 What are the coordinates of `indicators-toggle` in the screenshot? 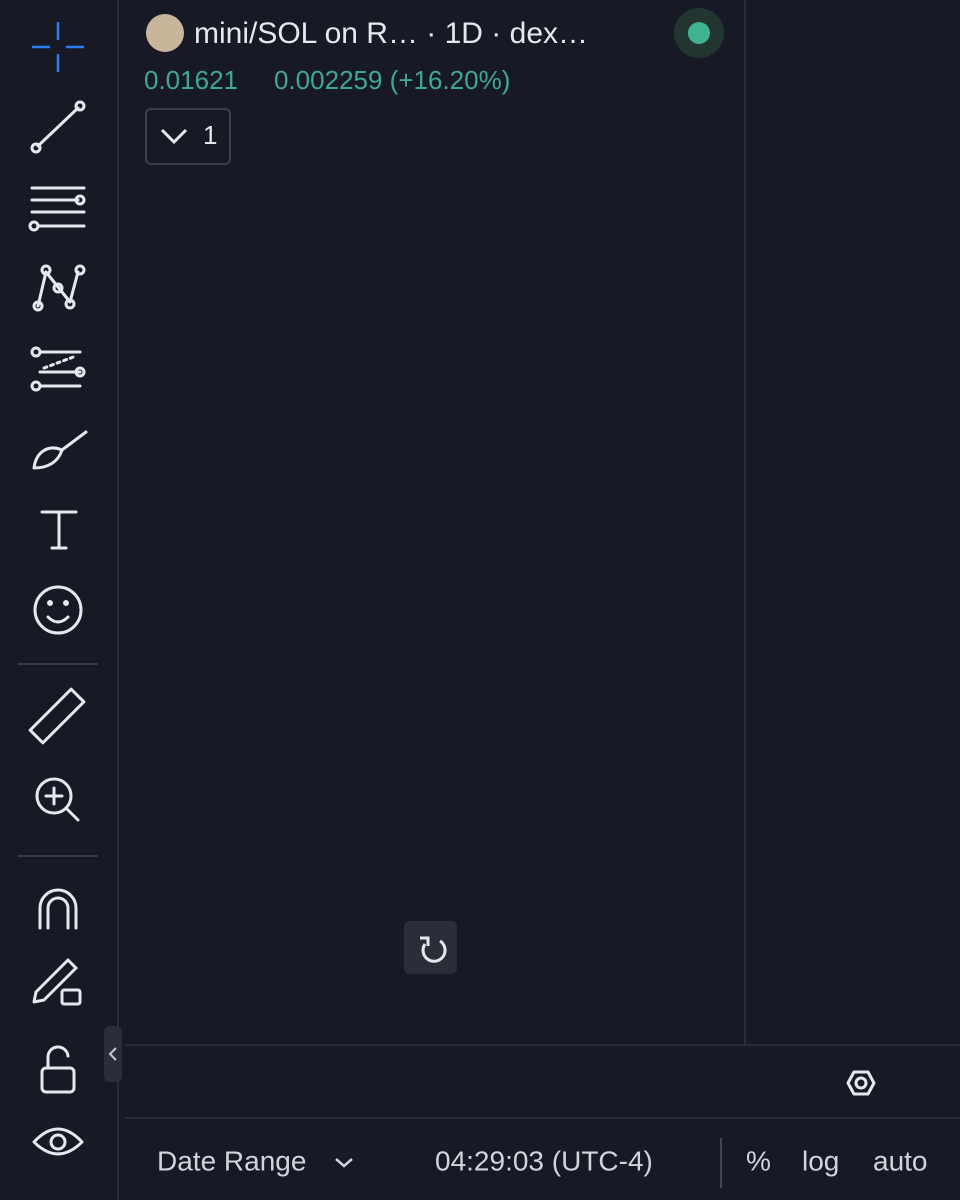 It's located at (188, 136).